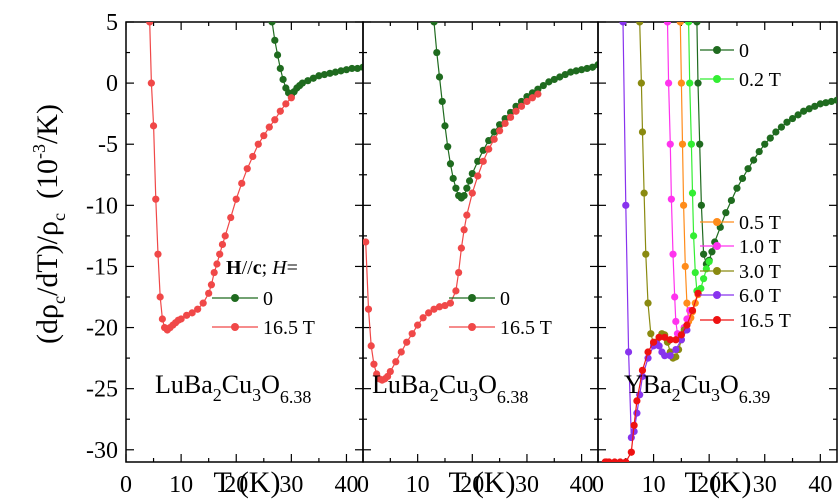 Image resolution: width=839 pixels, height=502 pixels. Describe the element at coordinates (482, 482) in the screenshot. I see `x-axis-title-middle: T (K)` at that location.